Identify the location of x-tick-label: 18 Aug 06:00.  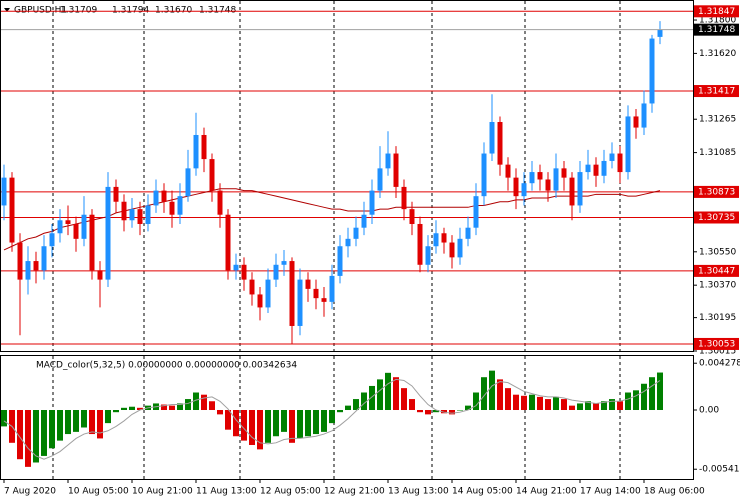
(674, 492).